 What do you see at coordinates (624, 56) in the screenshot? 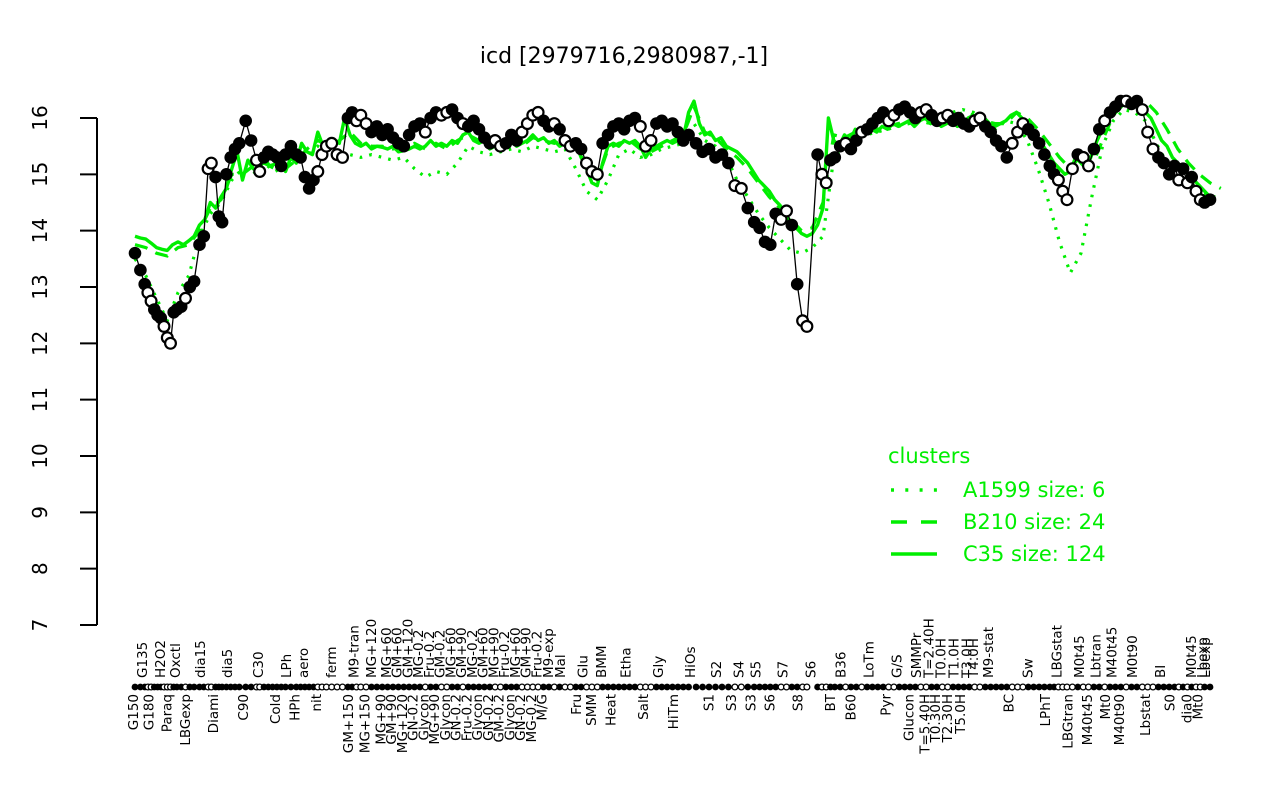
I see `chart-title: icd [2979716,2980987,-1]` at bounding box center [624, 56].